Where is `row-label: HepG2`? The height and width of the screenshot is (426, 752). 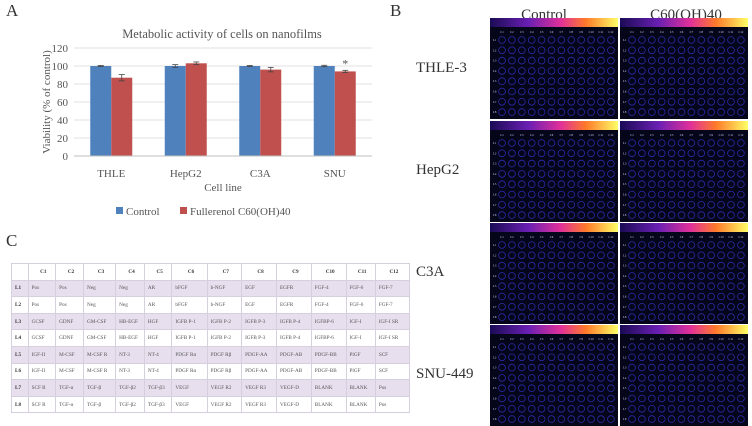 row-label: HepG2 is located at coordinates (437, 170).